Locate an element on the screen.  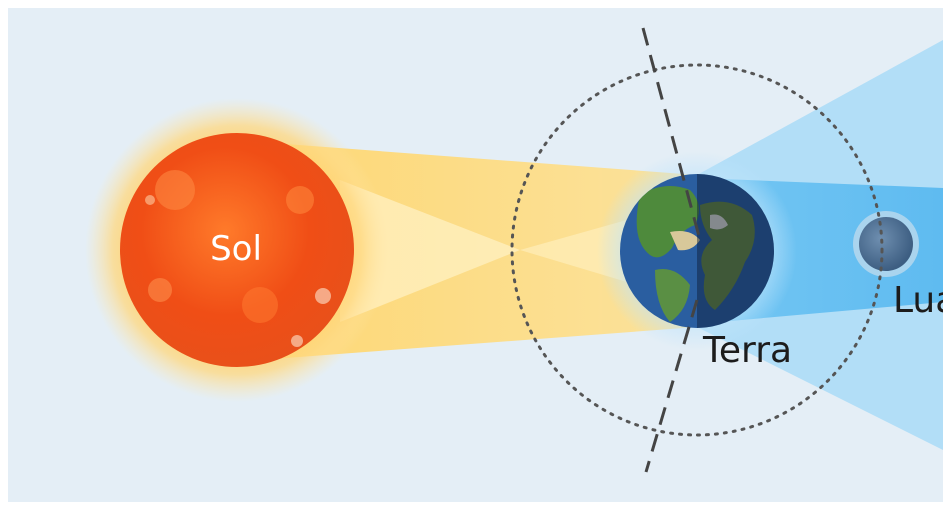
sun-texture is located at coordinates (238, 258).